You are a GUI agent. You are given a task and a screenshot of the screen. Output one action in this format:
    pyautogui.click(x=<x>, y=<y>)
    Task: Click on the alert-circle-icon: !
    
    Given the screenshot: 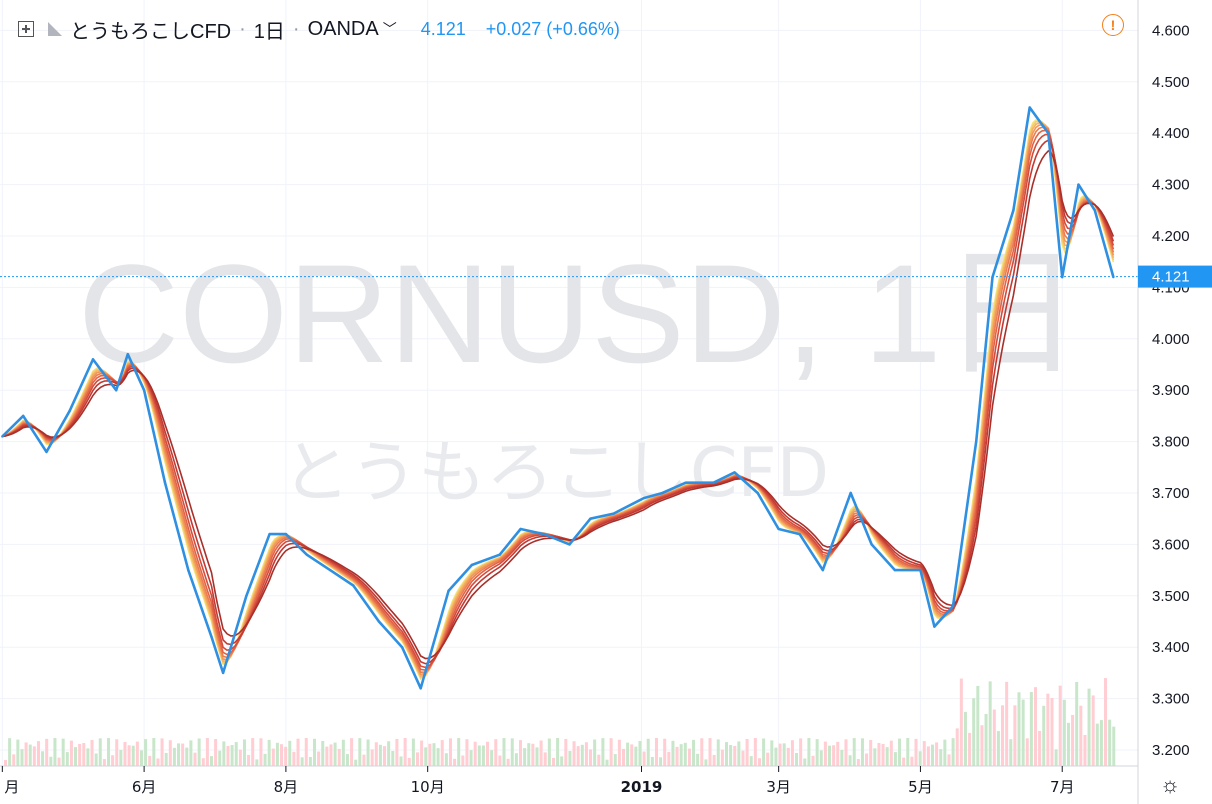 What is the action you would take?
    pyautogui.click(x=1113, y=25)
    